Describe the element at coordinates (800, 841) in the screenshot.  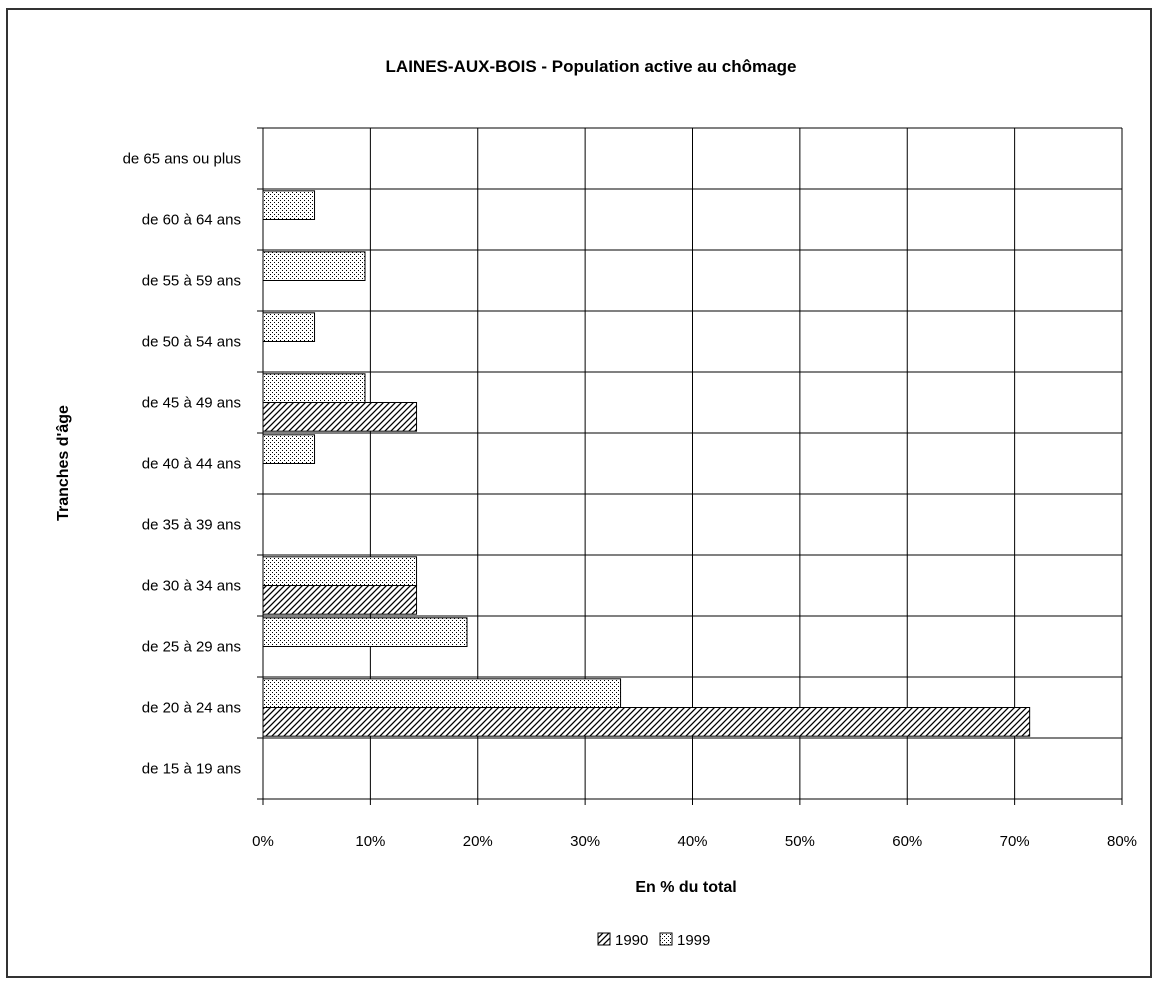
I see `x-tick-label: 50%` at that location.